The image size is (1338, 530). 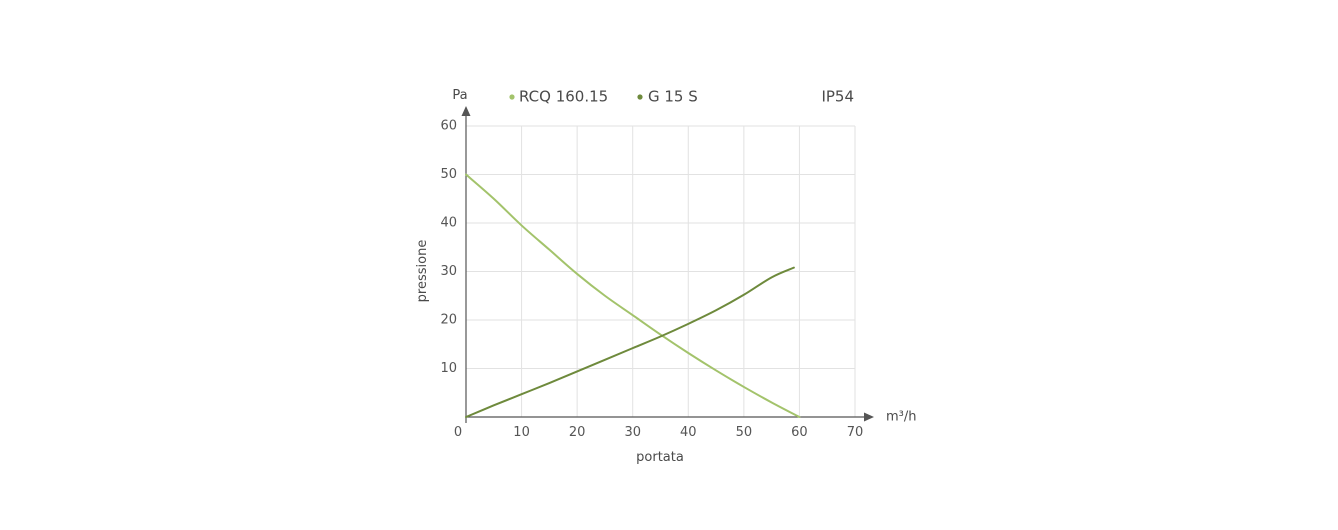 What do you see at coordinates (448, 271) in the screenshot?
I see `y-tick-label: 30` at bounding box center [448, 271].